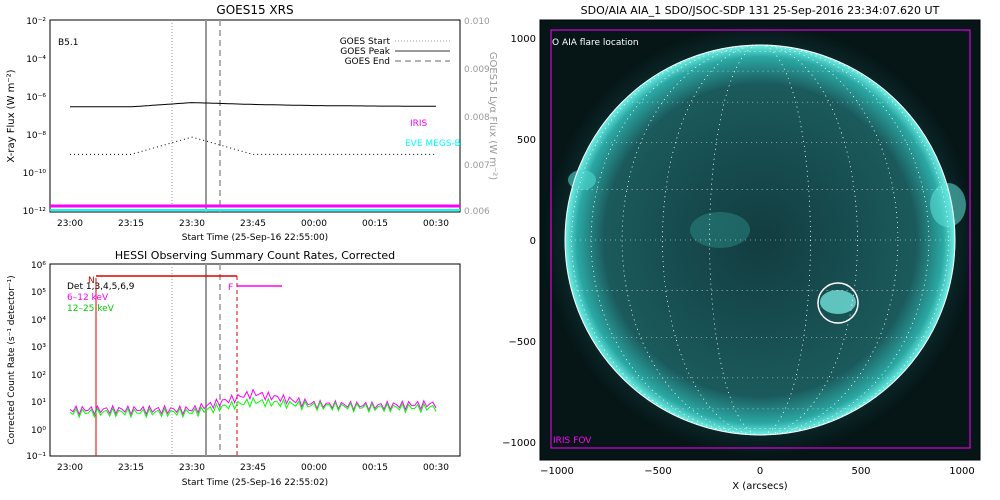 The image size is (1000, 500). Describe the element at coordinates (436, 468) in the screenshot. I see `hessi-xtick: 00:30` at that location.